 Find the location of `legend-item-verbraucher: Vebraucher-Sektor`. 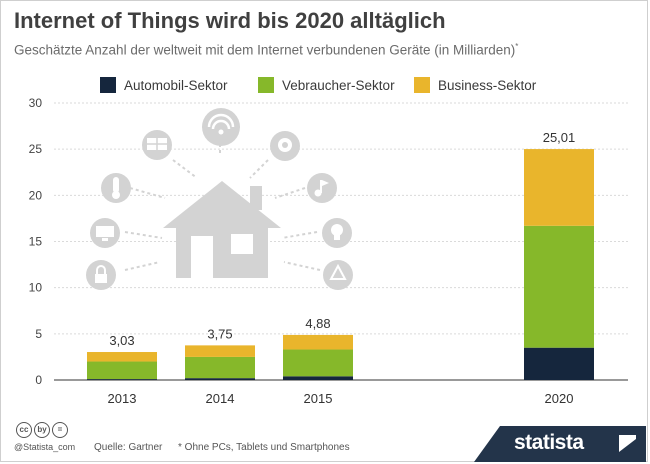

legend-item-verbraucher: Vebraucher-Sektor is located at coordinates (326, 85).